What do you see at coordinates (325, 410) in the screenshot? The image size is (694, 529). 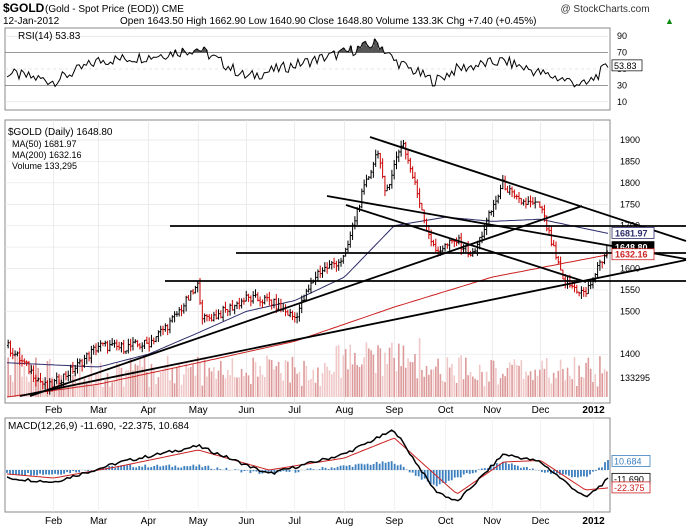 I see `x-axis-labels: Feb Mar Apr May Jun Jul Aug Sep Oct Nov Dec 2012` at bounding box center [325, 410].